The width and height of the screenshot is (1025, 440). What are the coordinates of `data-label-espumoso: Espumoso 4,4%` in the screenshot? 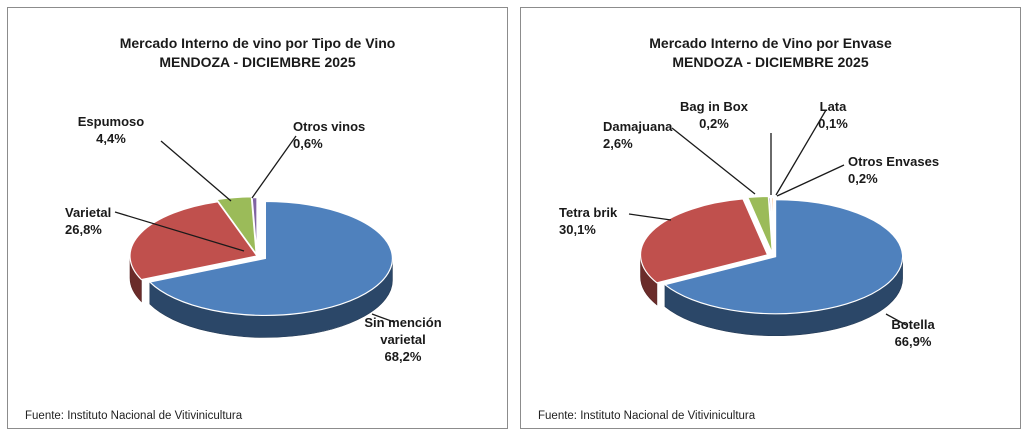 It's located at (111, 130).